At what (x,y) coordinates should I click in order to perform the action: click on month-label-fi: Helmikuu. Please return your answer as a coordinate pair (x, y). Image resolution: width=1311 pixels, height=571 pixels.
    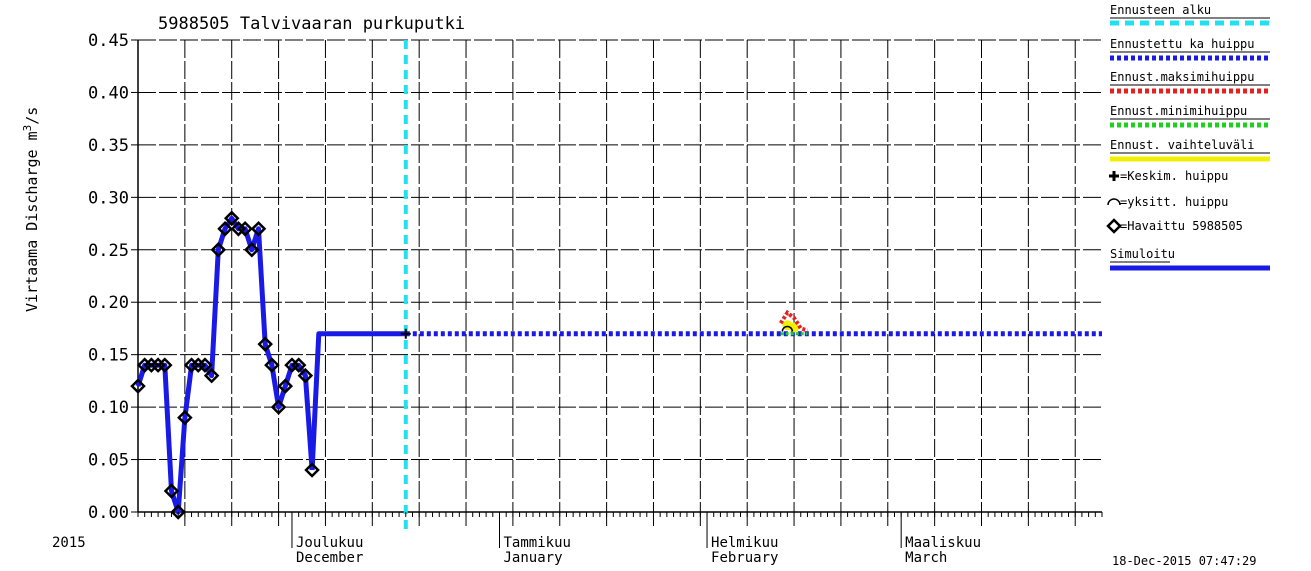
    Looking at the image, I should click on (744, 543).